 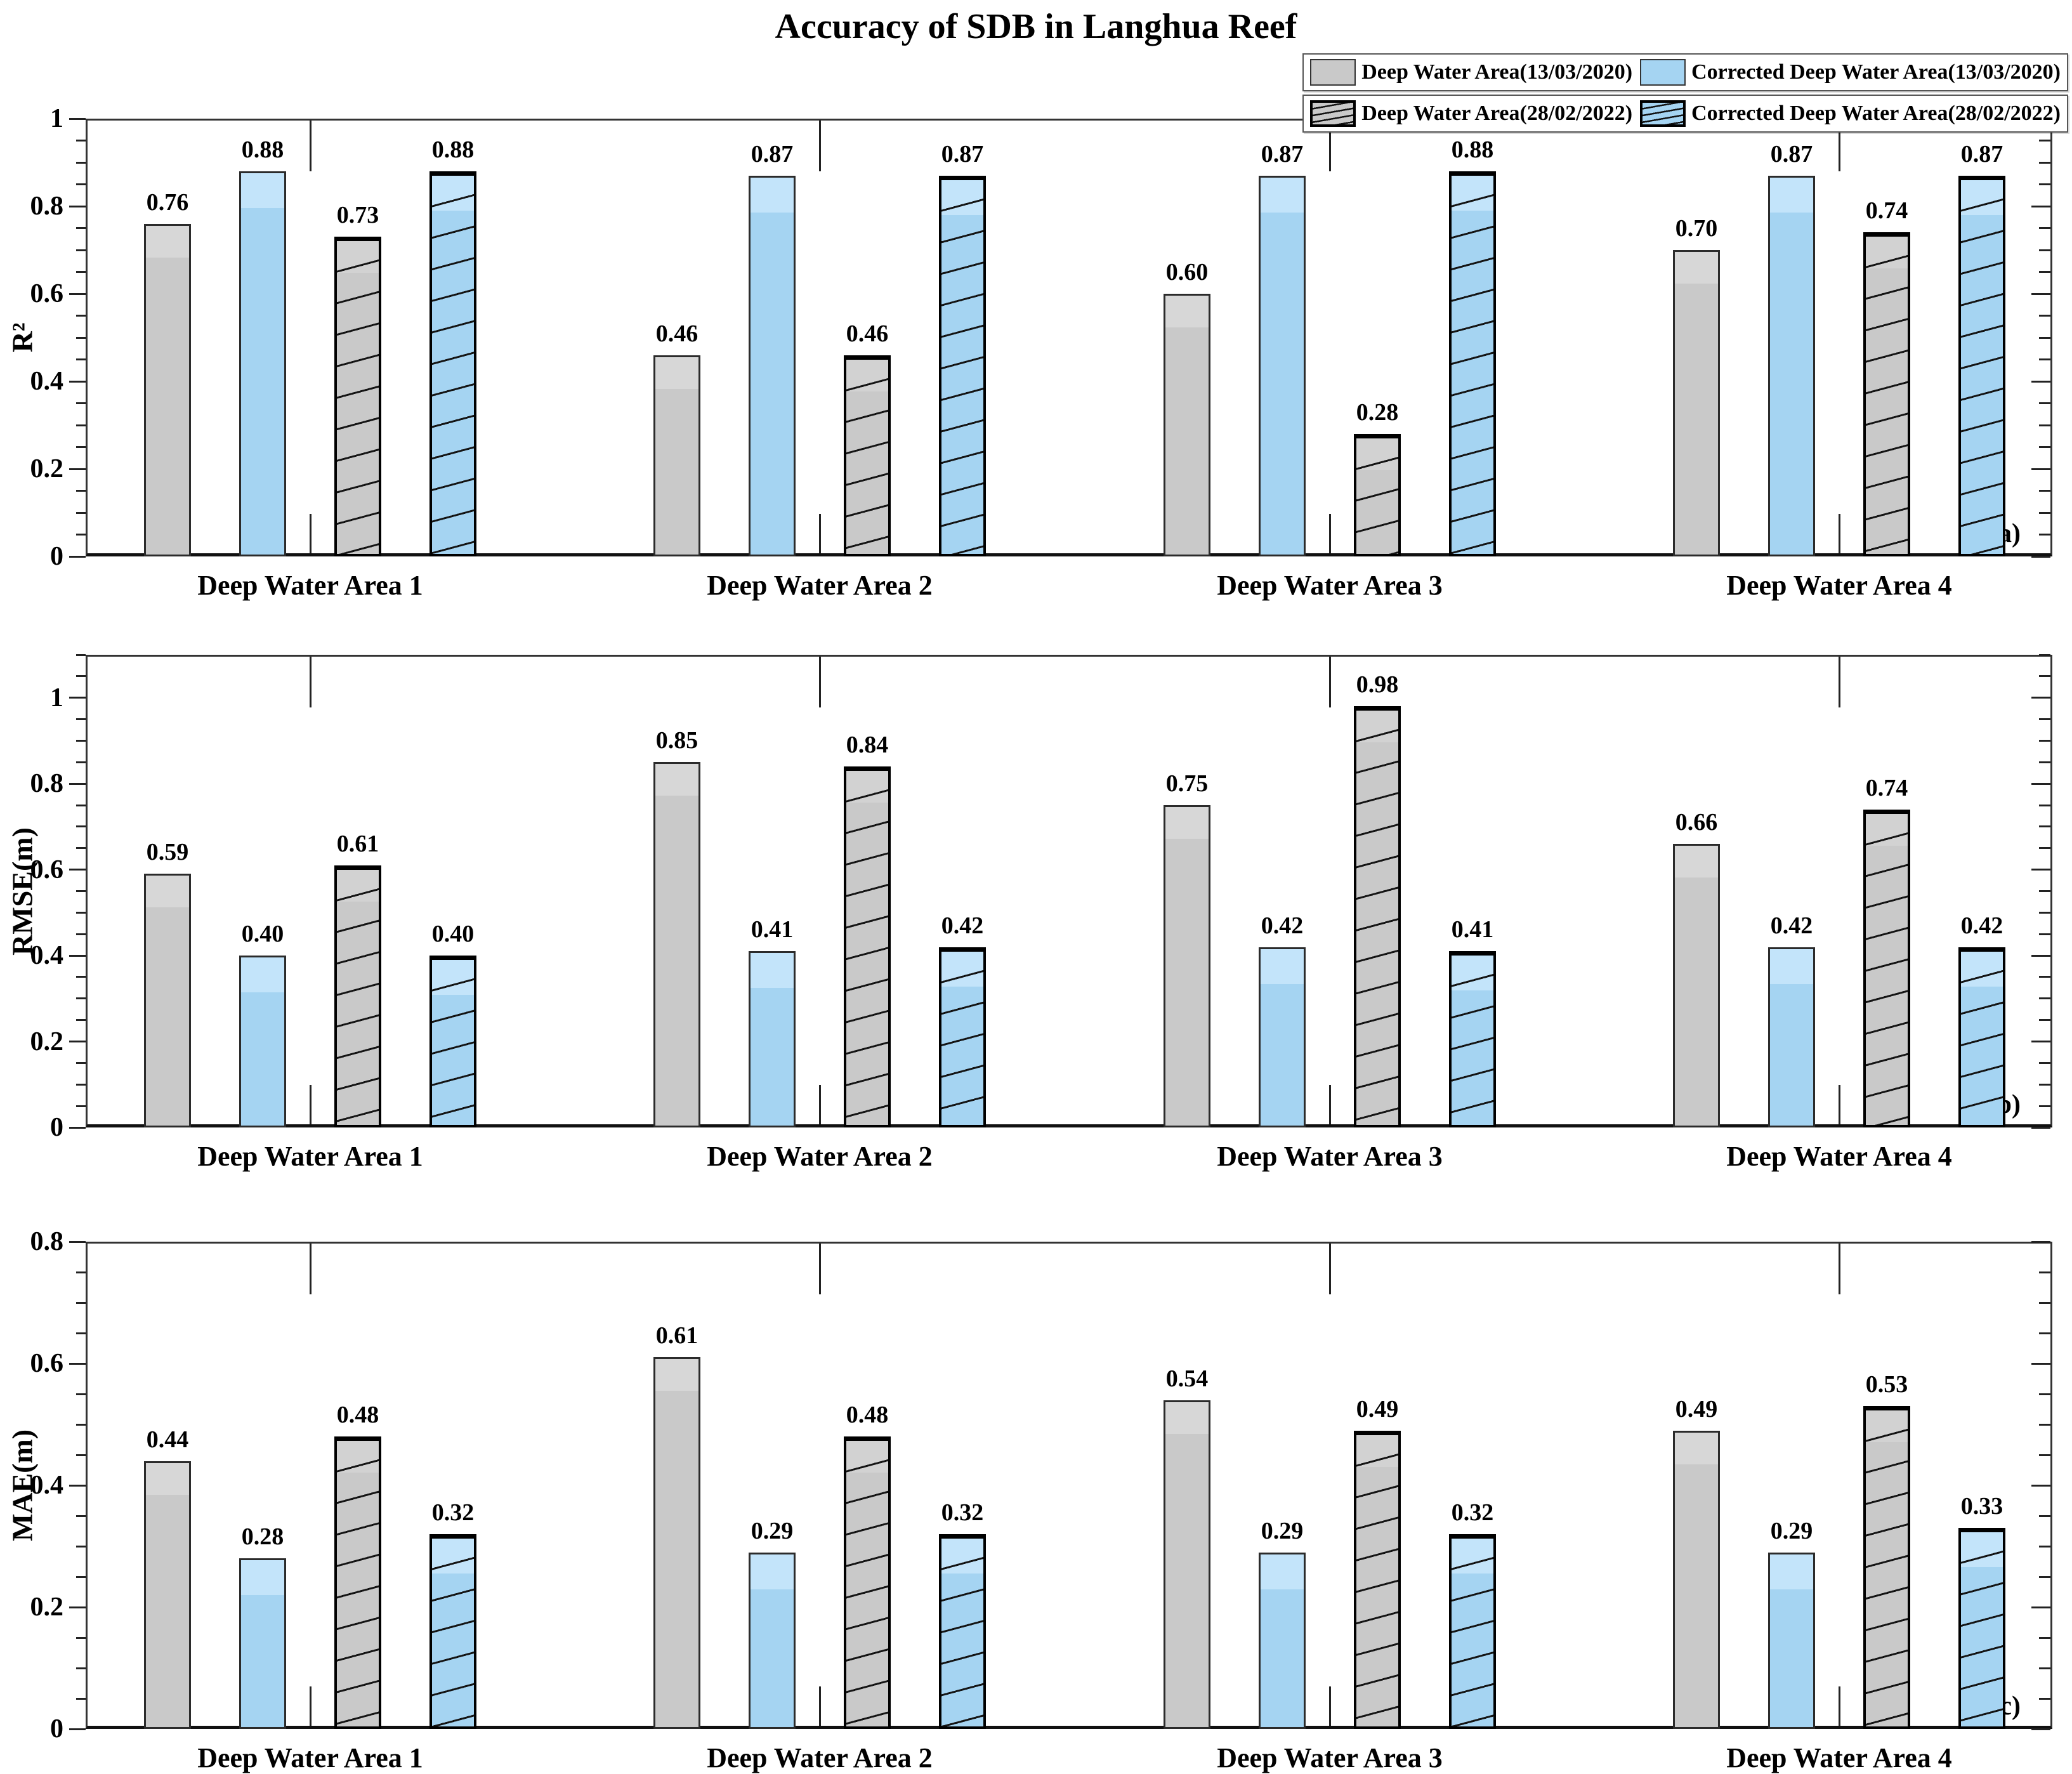 I want to click on bar-value-label: 0.40, so click(x=262, y=935).